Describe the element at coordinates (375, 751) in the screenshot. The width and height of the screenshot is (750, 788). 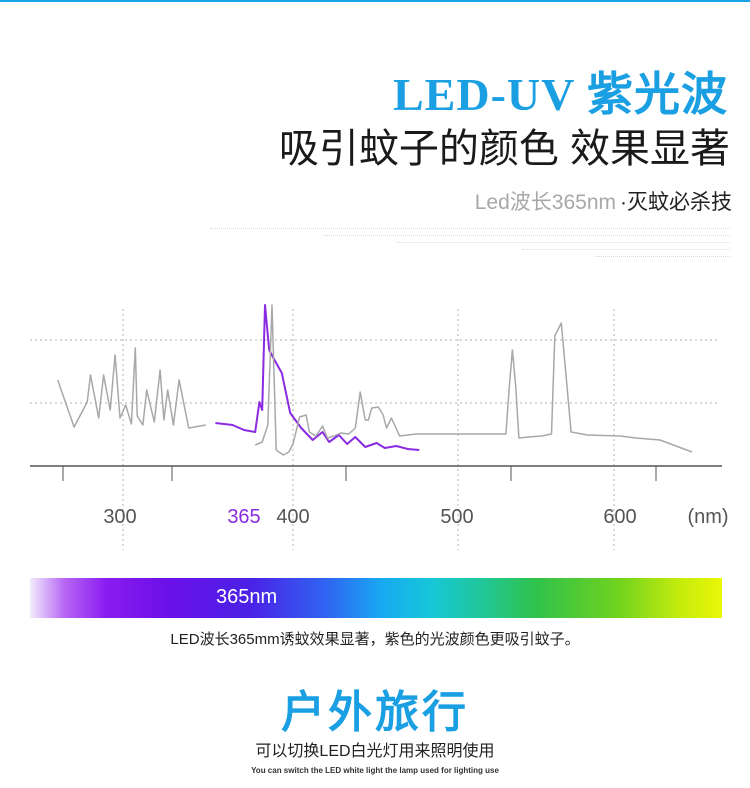
I see `section-description: 可以切换LED白光灯用来照明使用` at that location.